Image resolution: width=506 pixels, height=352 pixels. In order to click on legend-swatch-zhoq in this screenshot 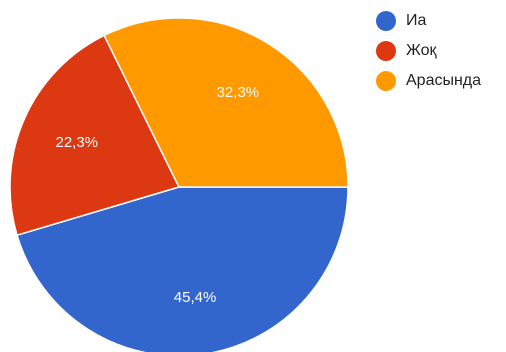, I will do `click(386, 51)`.